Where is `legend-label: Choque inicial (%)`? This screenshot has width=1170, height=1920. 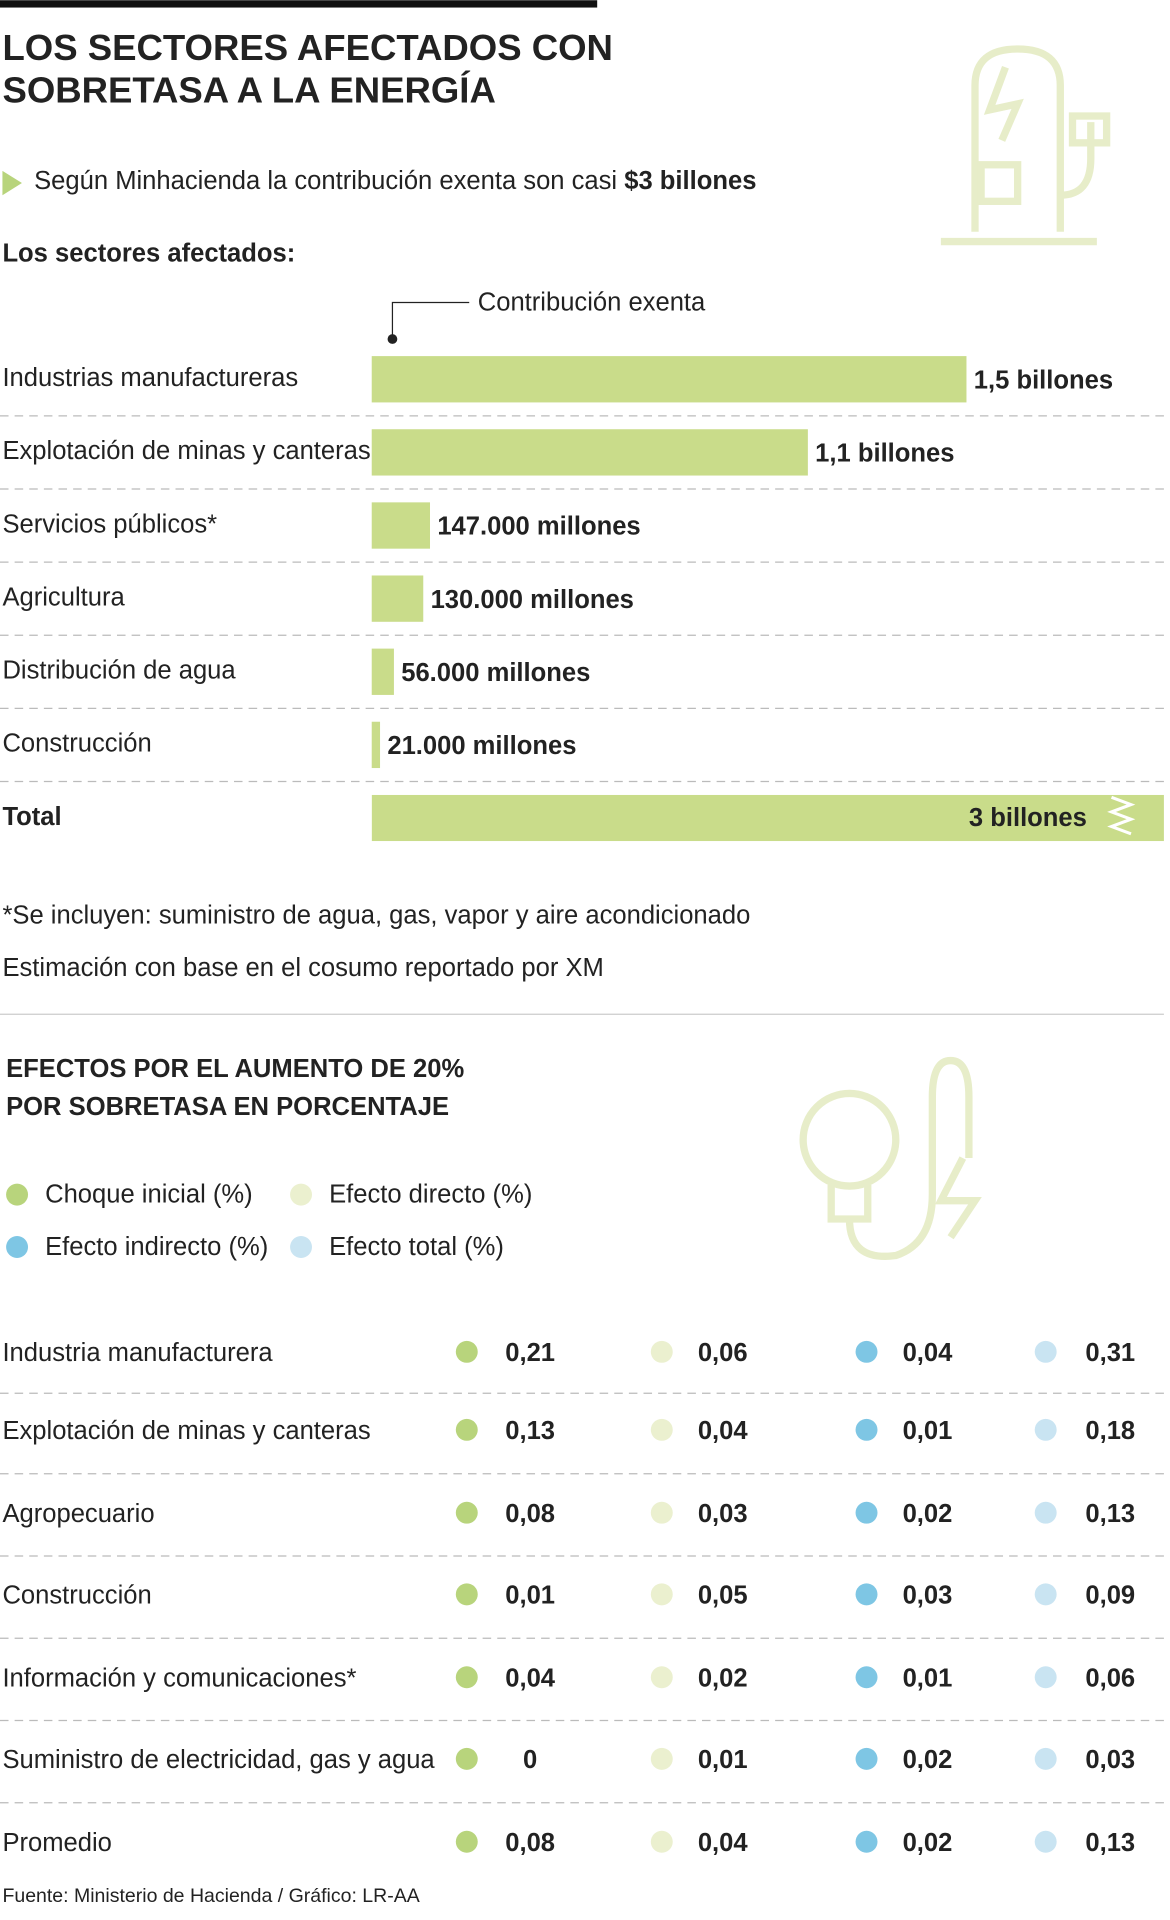
legend-label: Choque inicial (%) is located at coordinates (149, 1195).